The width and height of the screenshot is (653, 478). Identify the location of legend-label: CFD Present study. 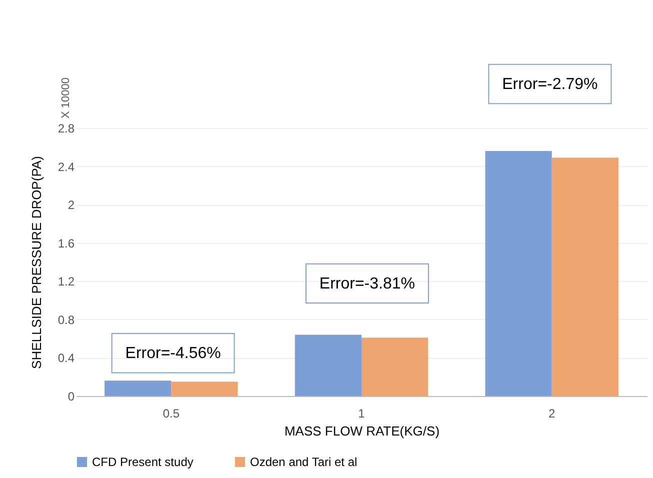
(143, 462).